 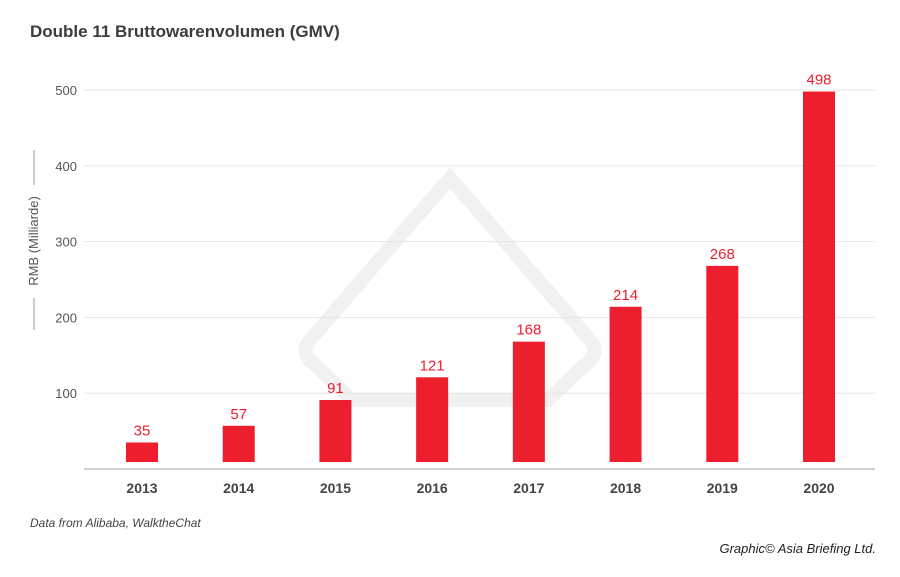 What do you see at coordinates (818, 488) in the screenshot?
I see `x-tick-label-2020: 2020` at bounding box center [818, 488].